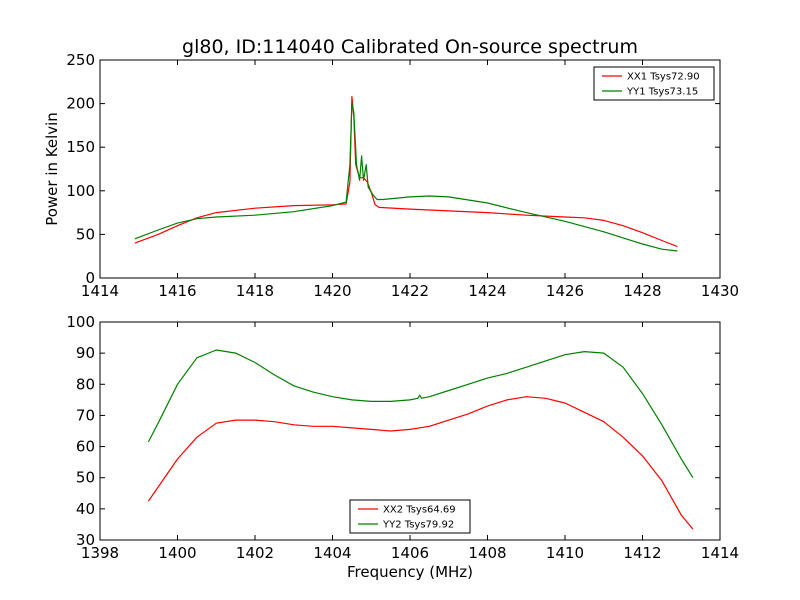 This screenshot has width=800, height=600. What do you see at coordinates (85, 384) in the screenshot?
I see `y-tick-label: 80` at bounding box center [85, 384].